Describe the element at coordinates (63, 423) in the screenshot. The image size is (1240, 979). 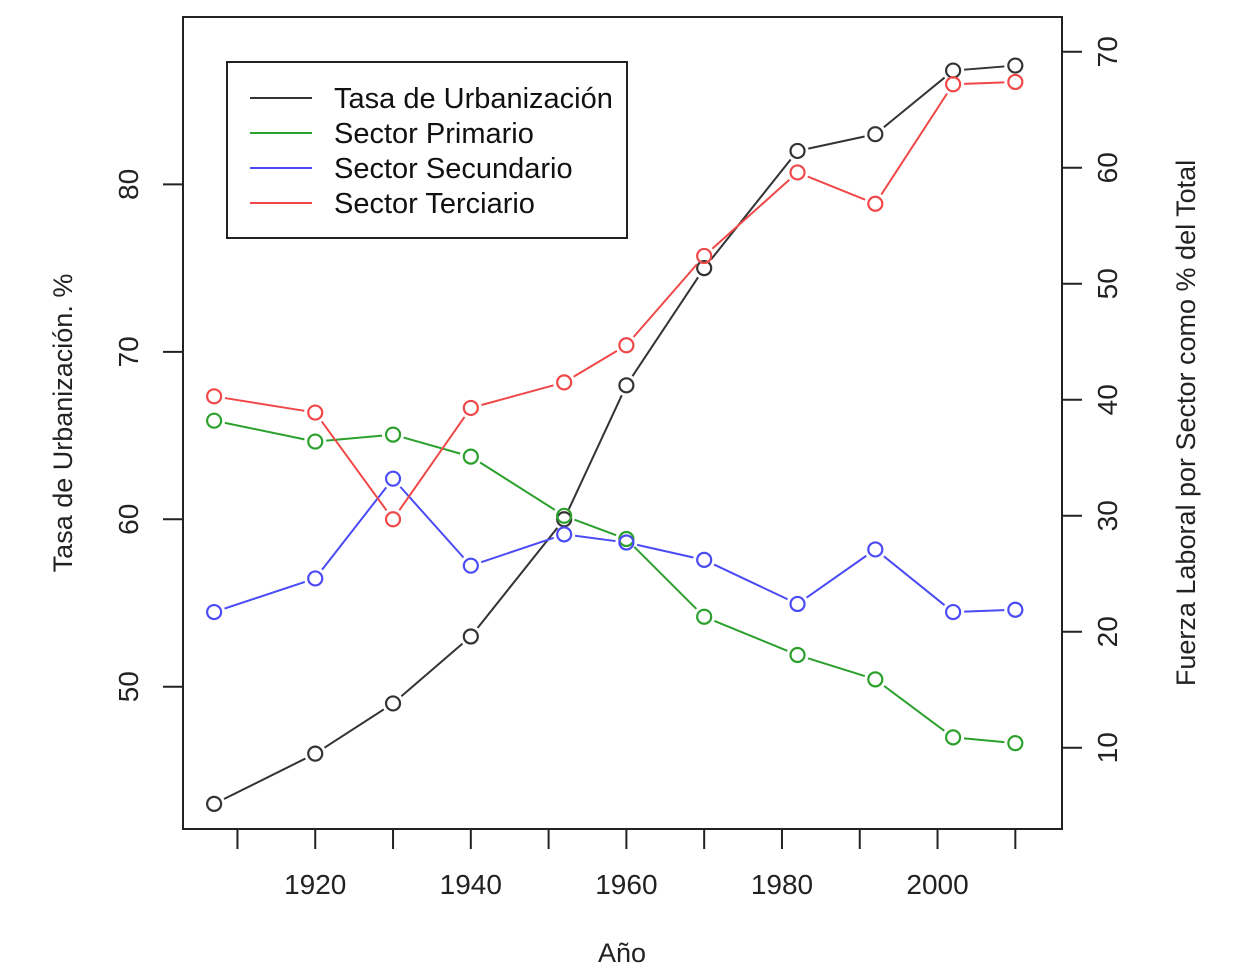
I see `y-axis-left-title: Tasa de Urbanización. %` at that location.